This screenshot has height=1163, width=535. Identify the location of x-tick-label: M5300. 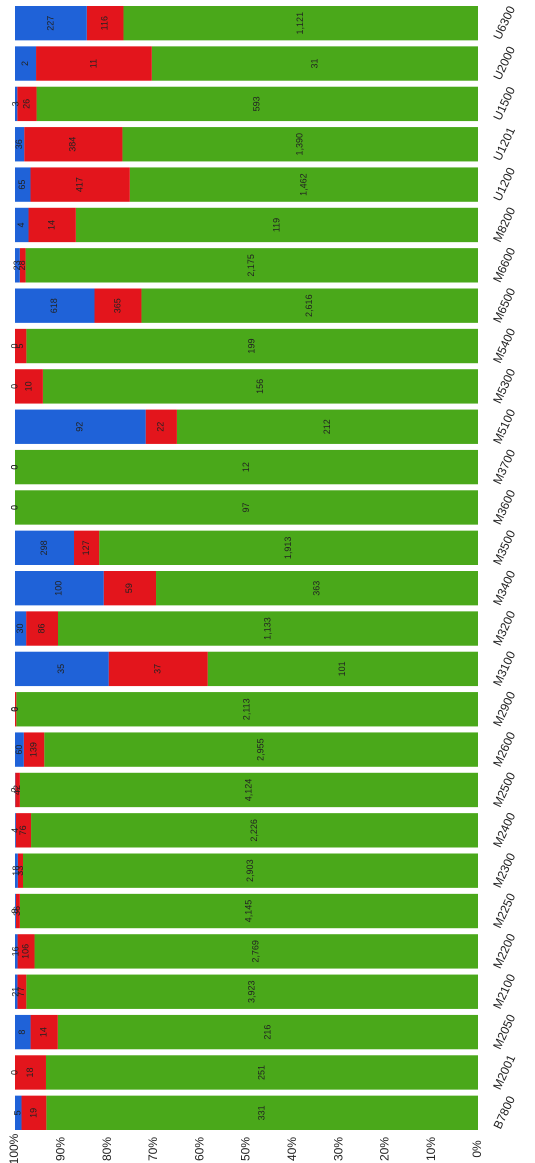
(504, 385).